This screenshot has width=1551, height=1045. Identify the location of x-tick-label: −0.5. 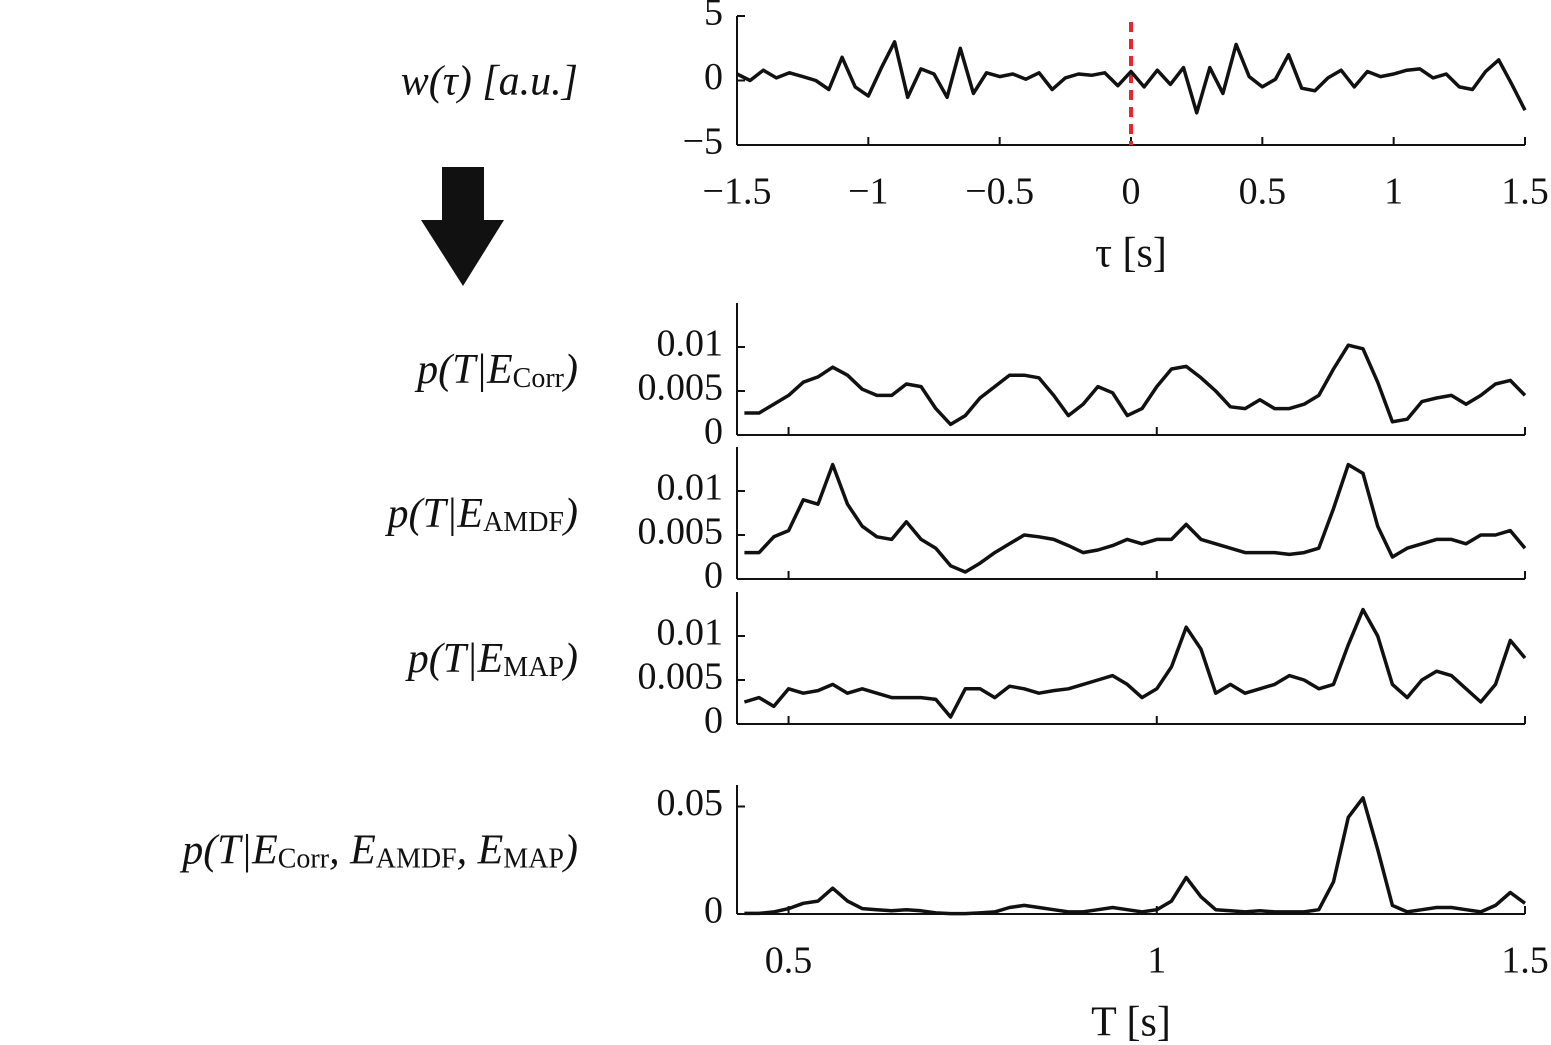
(999, 192).